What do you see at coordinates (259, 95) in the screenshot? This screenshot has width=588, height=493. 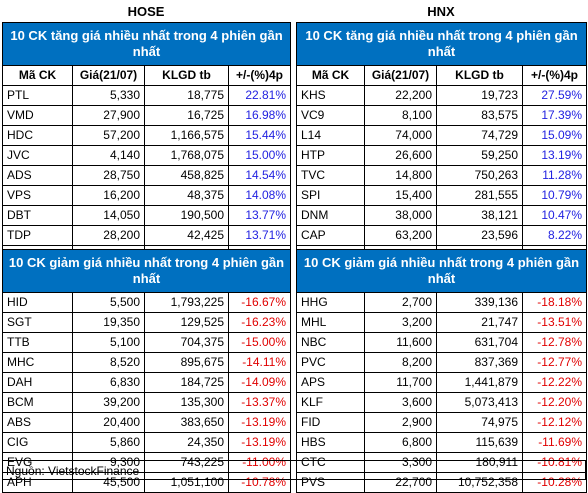 I see `change-pct: 22.81%` at bounding box center [259, 95].